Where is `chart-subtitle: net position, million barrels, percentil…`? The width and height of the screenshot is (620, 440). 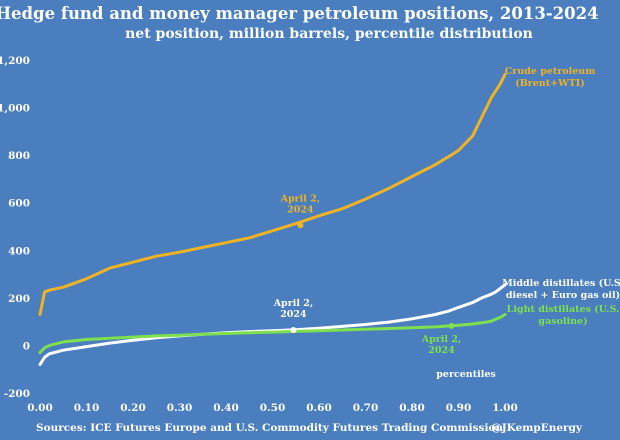 chart-subtitle: net position, million barrels, percentil… is located at coordinates (329, 34).